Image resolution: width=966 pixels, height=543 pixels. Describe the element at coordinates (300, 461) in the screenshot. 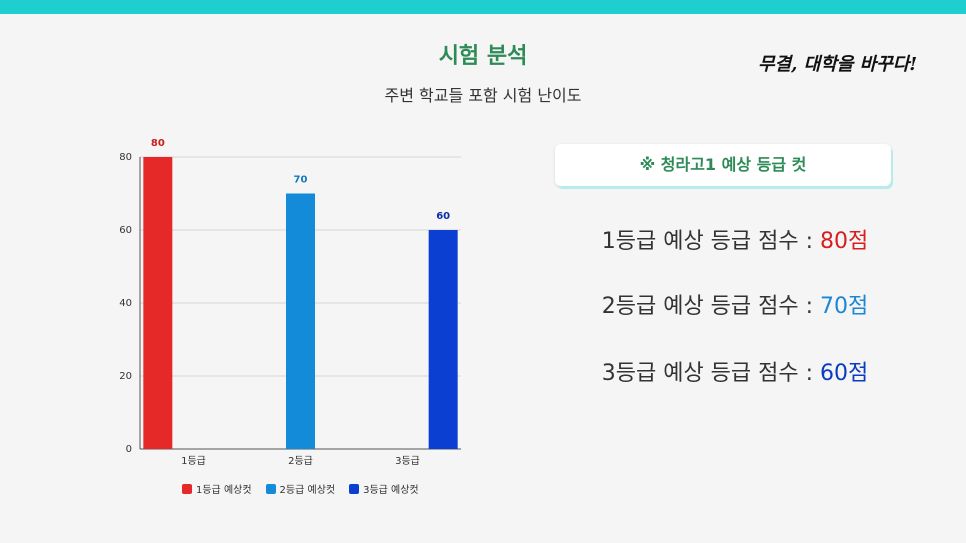

I see `x-tick-label-2: 2등급` at that location.